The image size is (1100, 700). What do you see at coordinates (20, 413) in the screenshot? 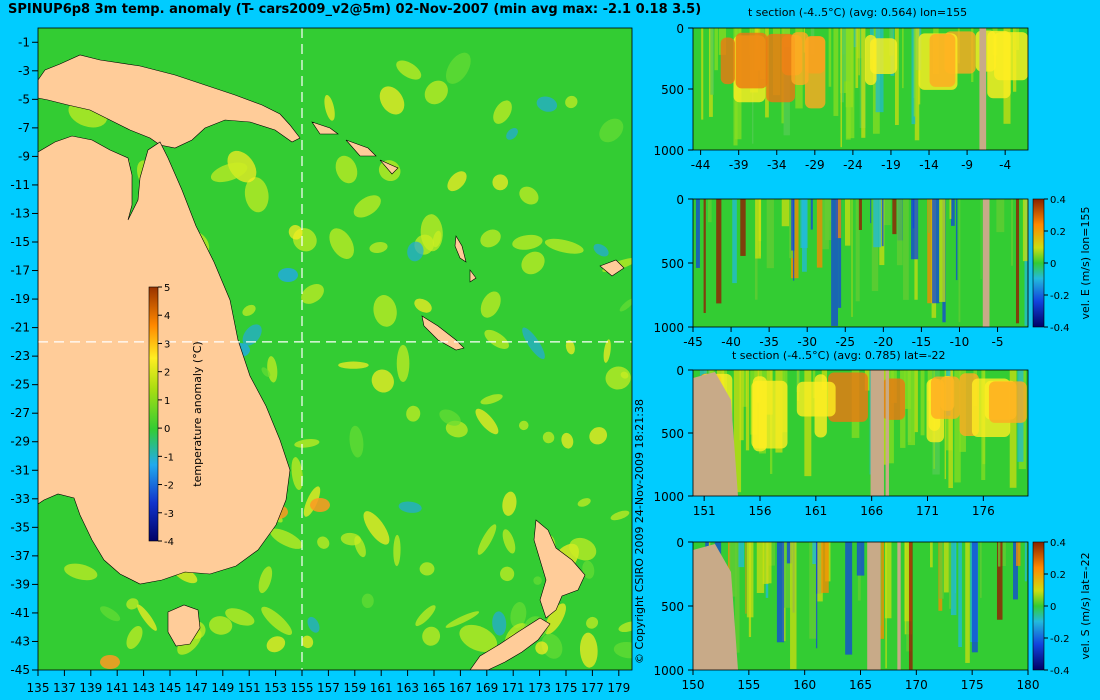
I see `map-y-tick-label: -27` at bounding box center [20, 413].